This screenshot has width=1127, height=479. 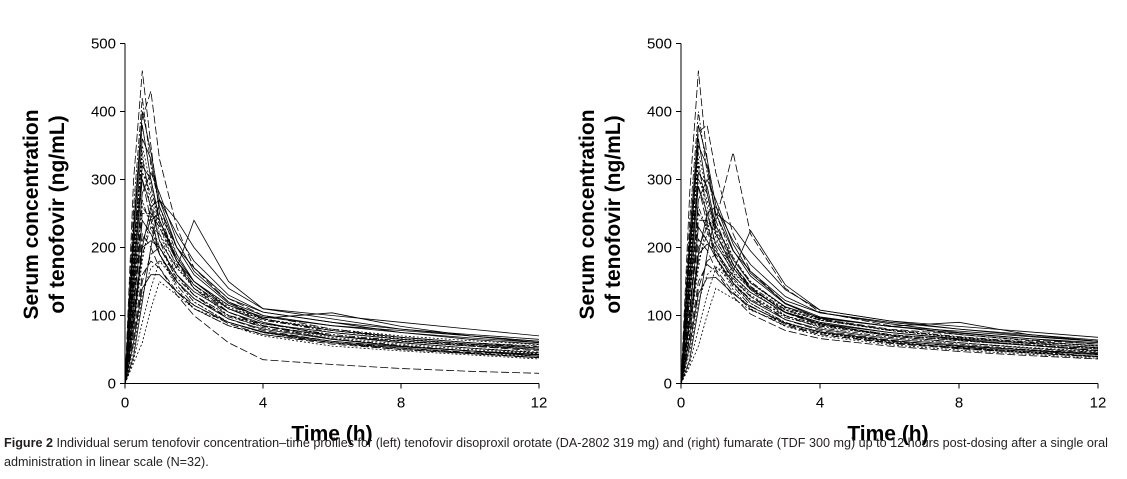 What do you see at coordinates (659, 180) in the screenshot?
I see `right-y-tick-label: 300` at bounding box center [659, 180].